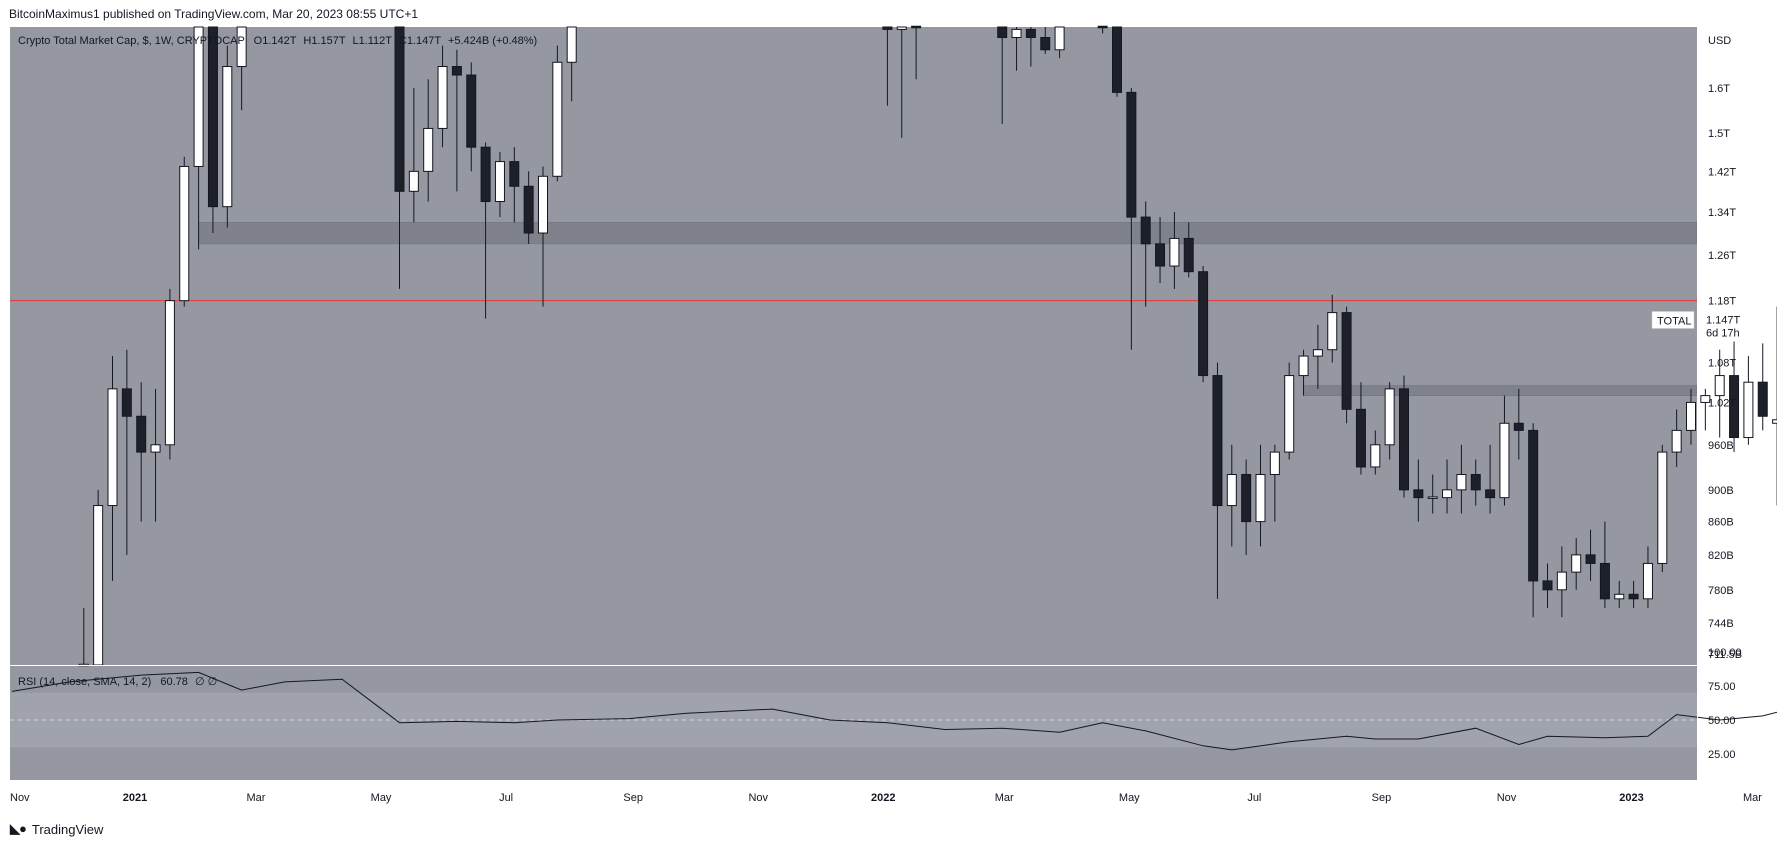 This screenshot has width=1777, height=845. What do you see at coordinates (1722, 364) in the screenshot?
I see `price-tick: 1.08T` at bounding box center [1722, 364].